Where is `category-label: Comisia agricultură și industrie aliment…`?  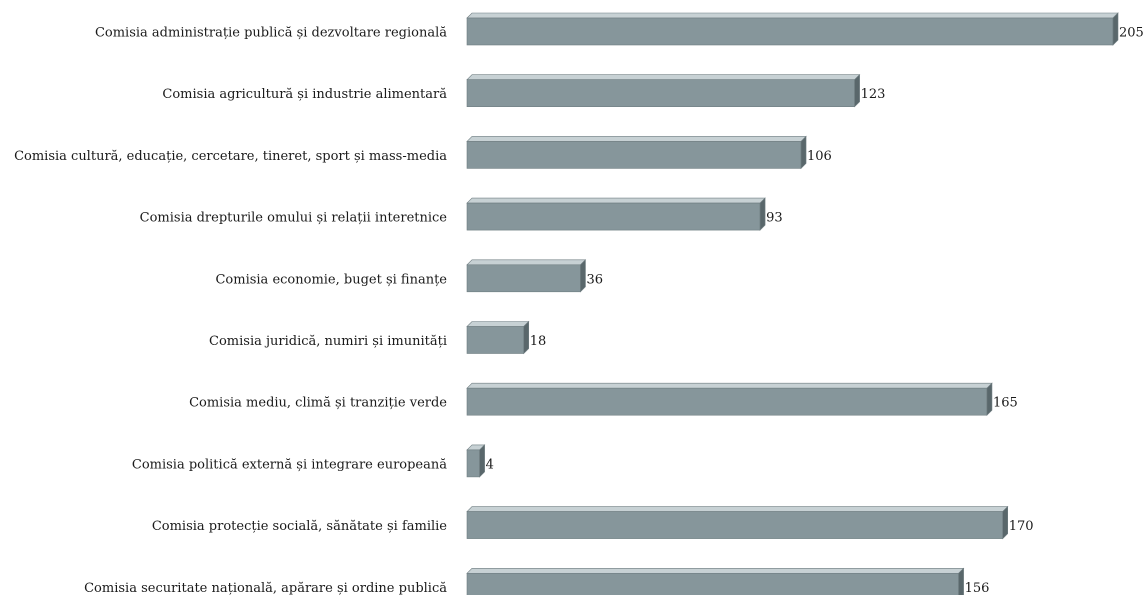
category-label: Comisia agricultură și industrie aliment… is located at coordinates (304, 94).